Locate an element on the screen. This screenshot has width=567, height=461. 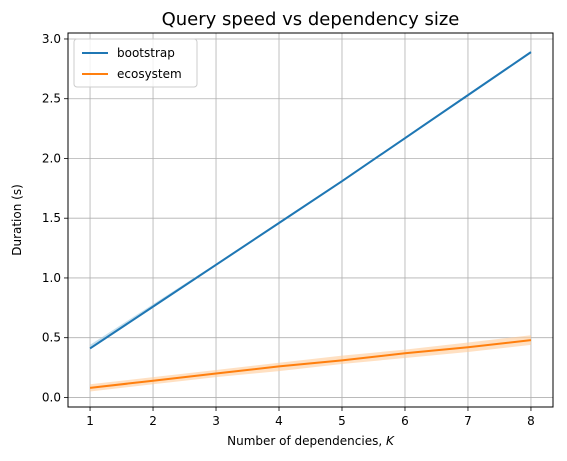
x-axis-label: Number of dependencies, K is located at coordinates (311, 441).